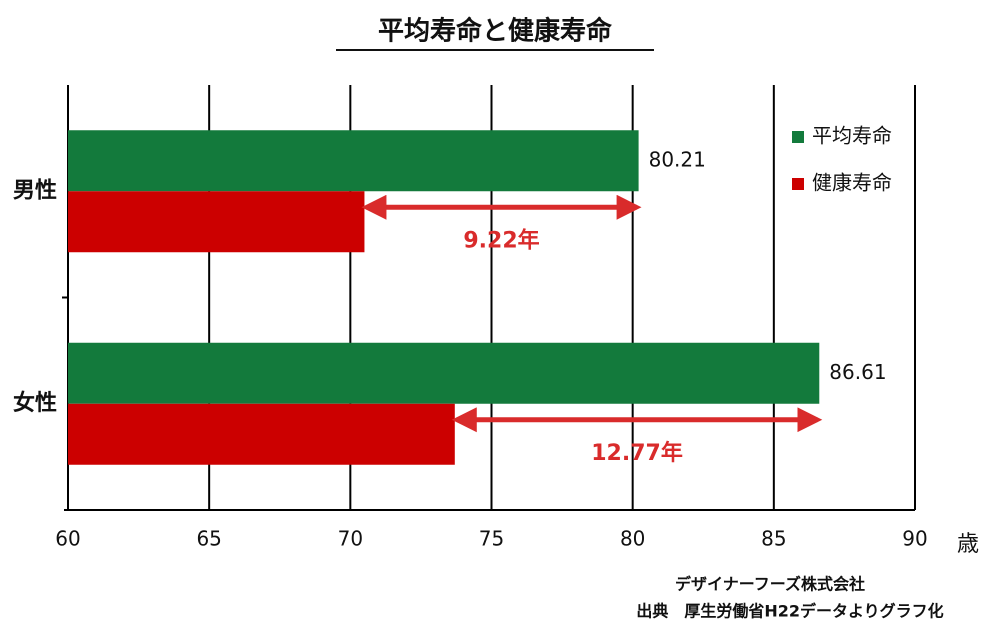 This screenshot has height=640, width=1000. What do you see at coordinates (67, 539) in the screenshot?
I see `x-tick-label: 60` at bounding box center [67, 539].